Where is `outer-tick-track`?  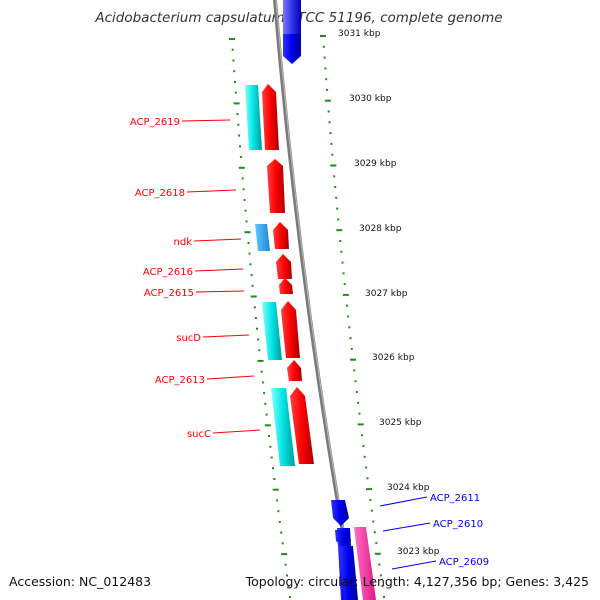
outer-tick-track is located at coordinates (352, 316).